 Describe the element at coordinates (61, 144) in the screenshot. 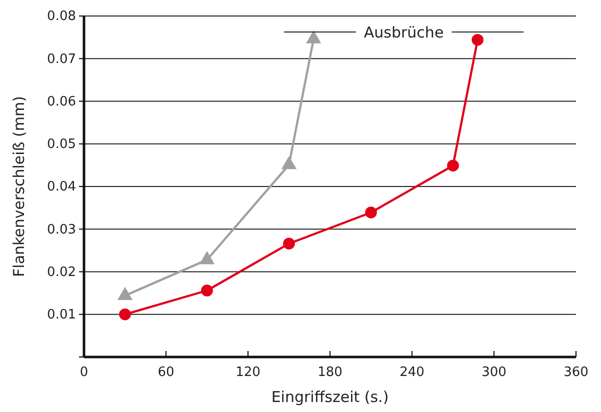

I see `y-tick-label: 0.05` at that location.